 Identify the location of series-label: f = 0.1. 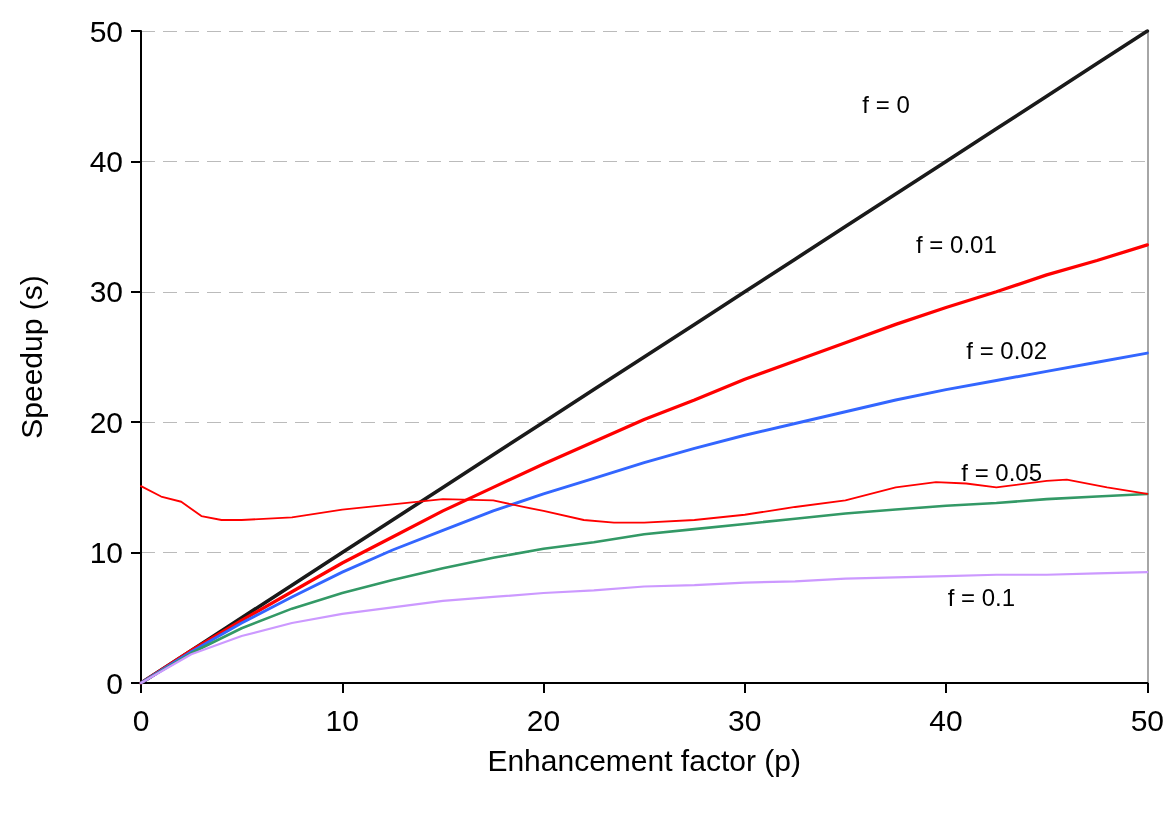
(981, 598).